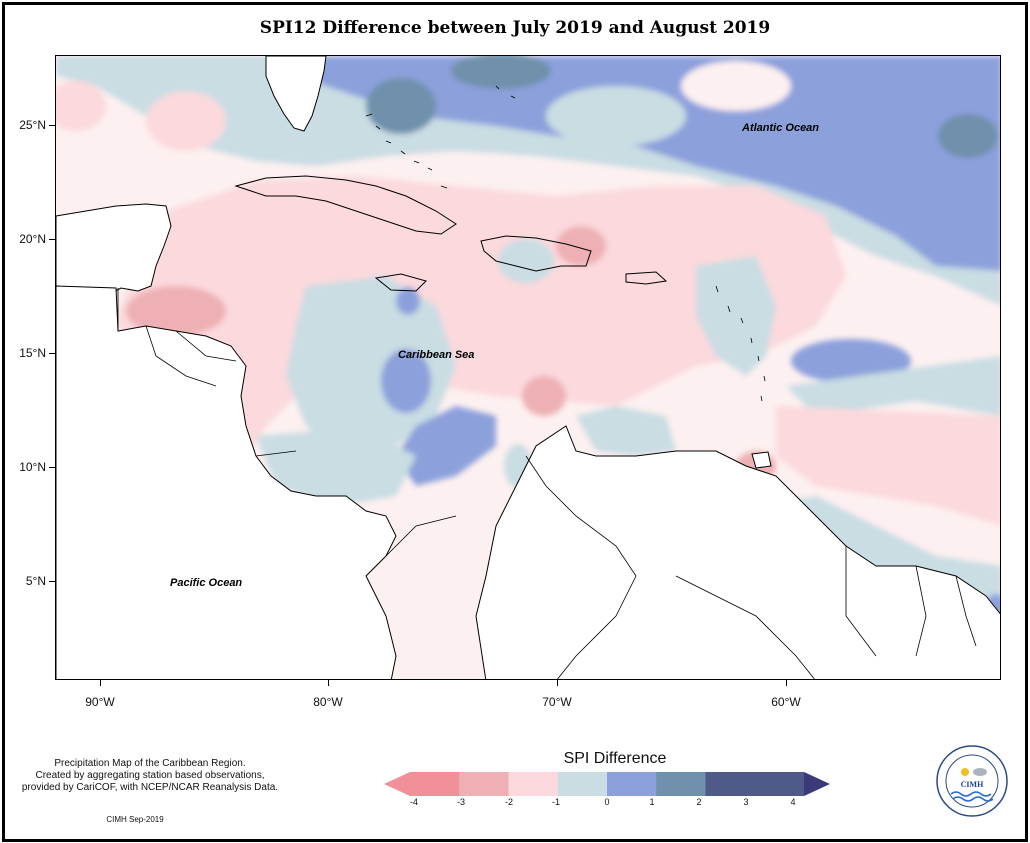 The image size is (1030, 843). I want to click on land-jamaica, so click(400, 282).